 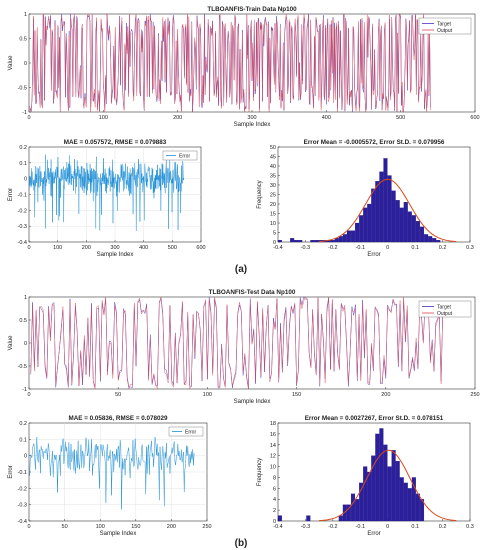 What do you see at coordinates (273, 424) in the screenshot?
I see `histogram-ytick-label: 18` at bounding box center [273, 424].